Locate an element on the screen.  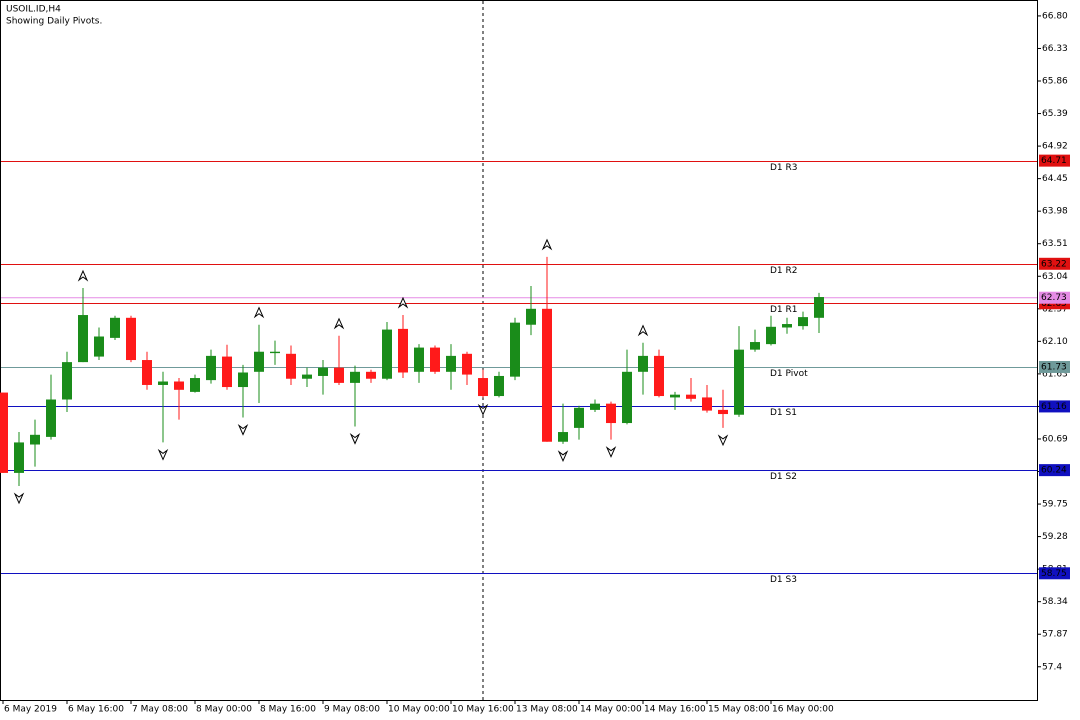
x-tick-label: 10 May 00:00 is located at coordinates (419, 710).